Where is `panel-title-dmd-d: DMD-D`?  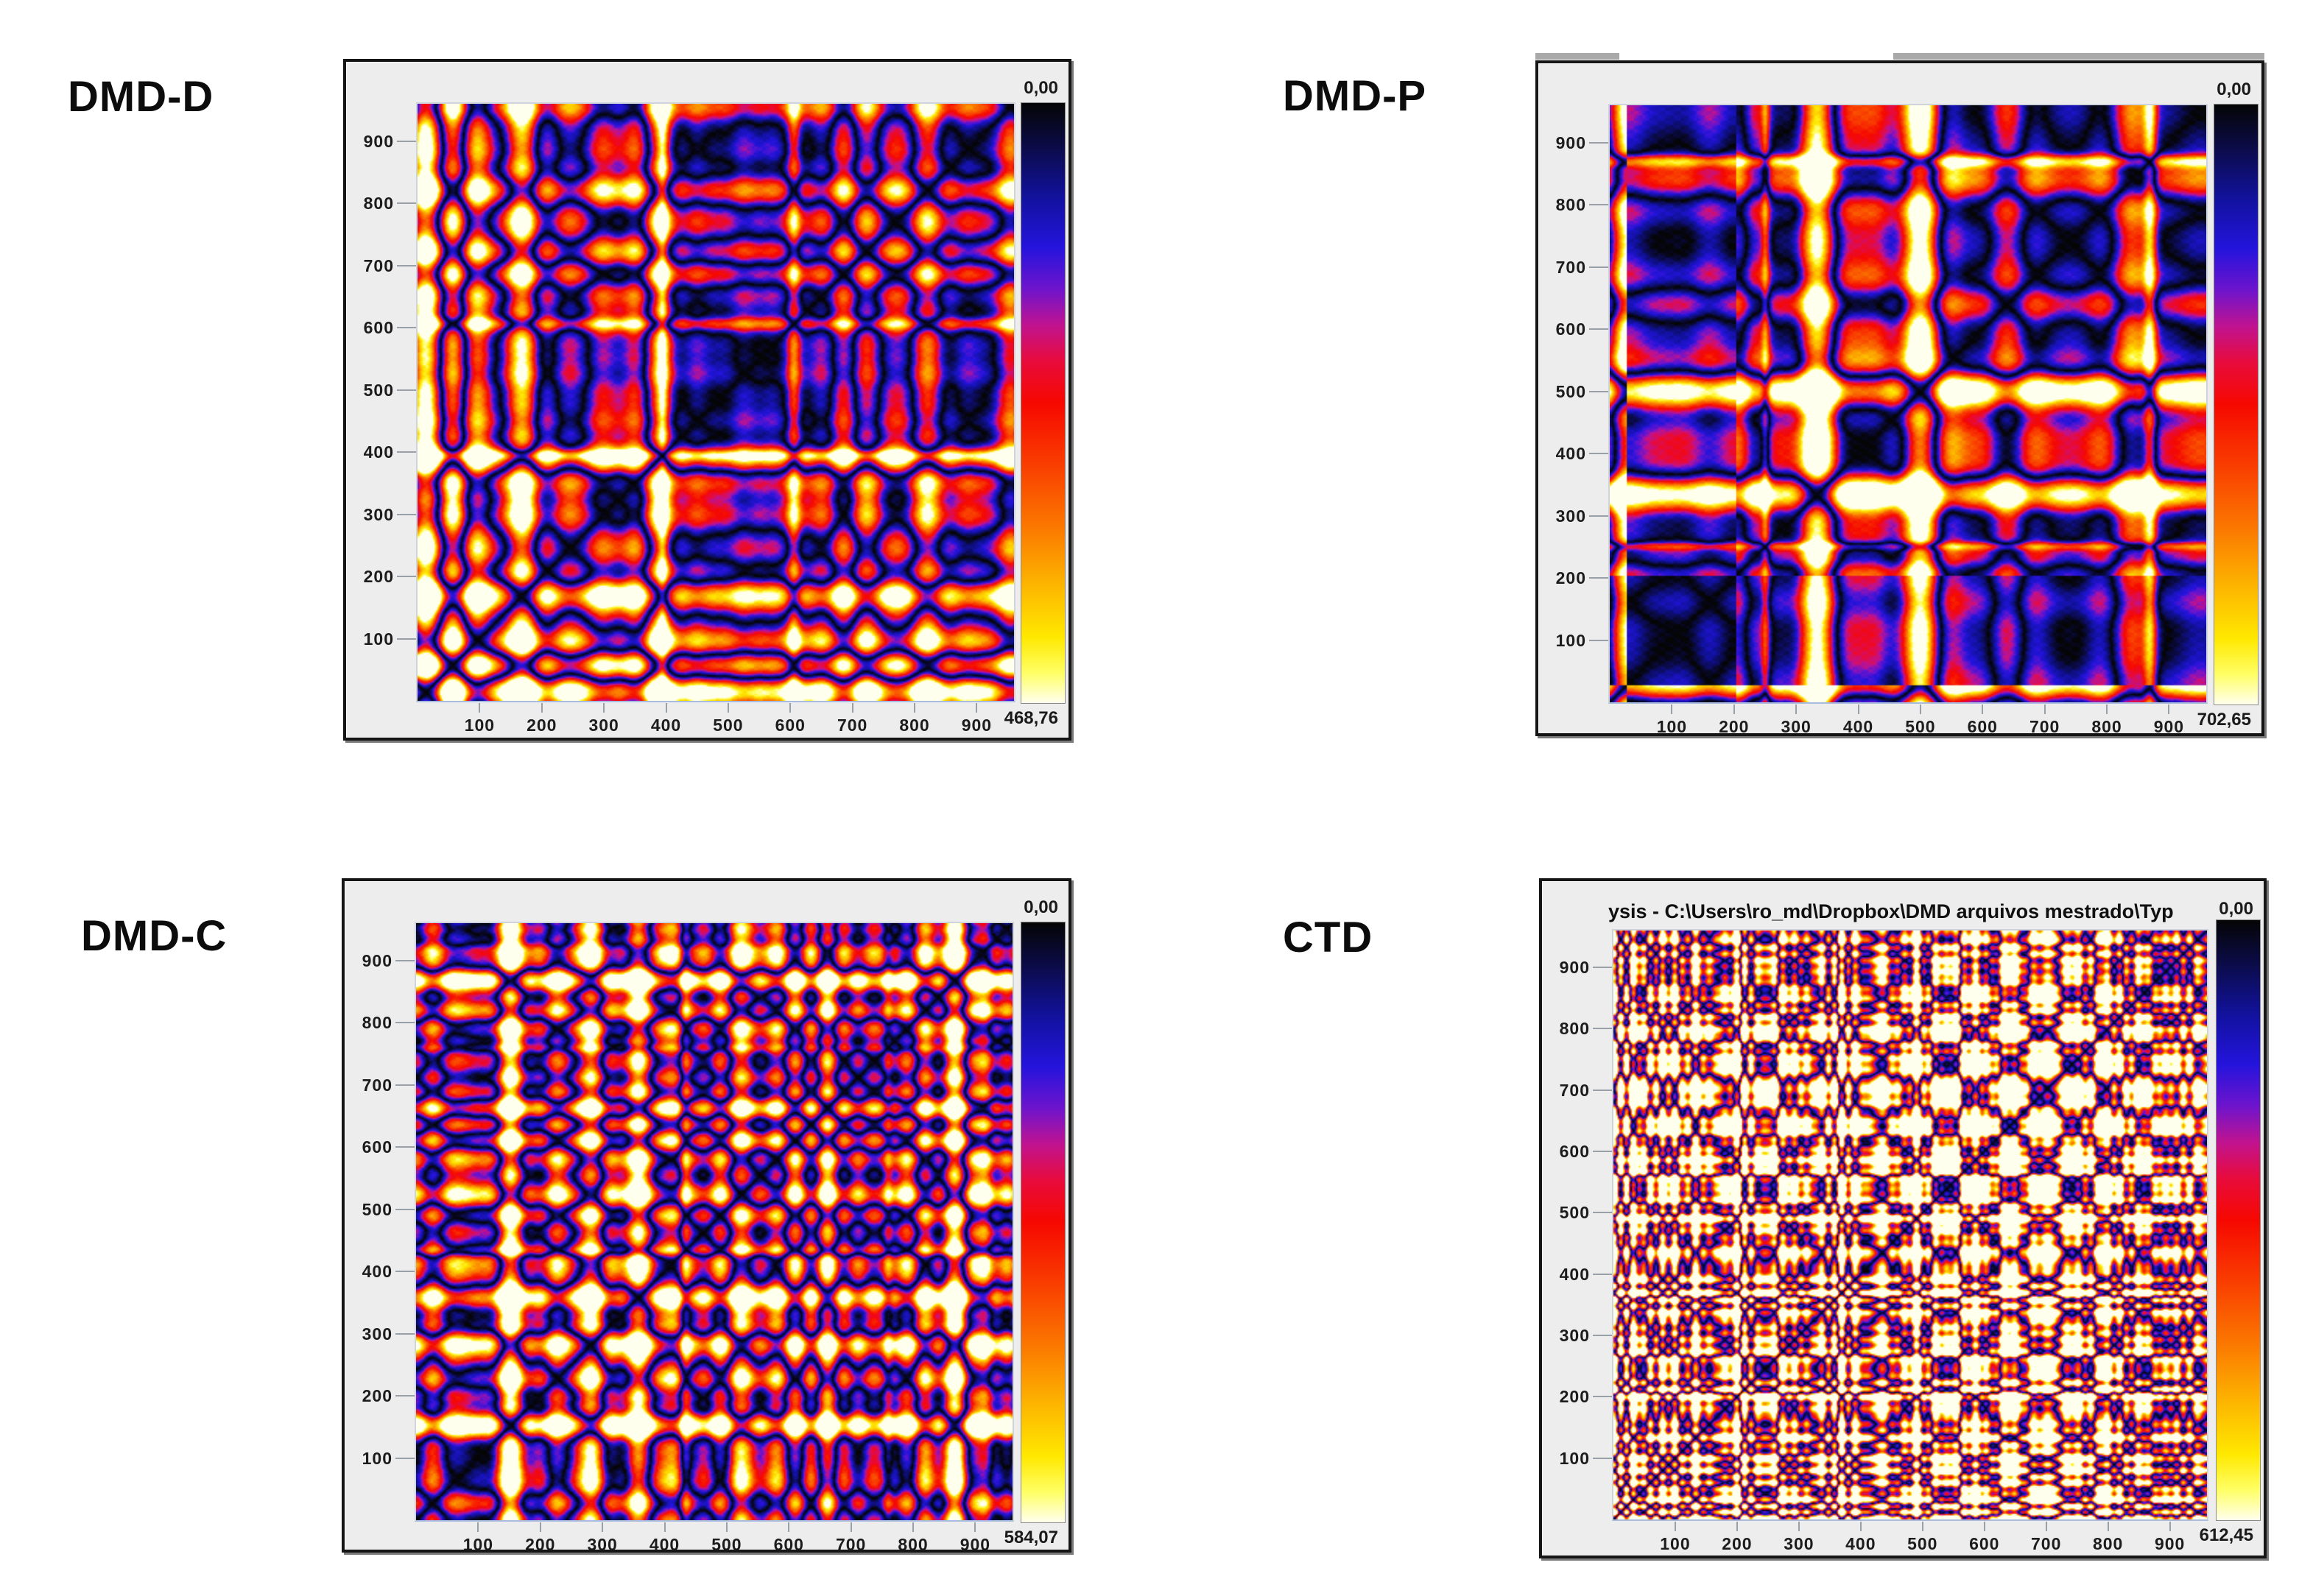 panel-title-dmd-d: DMD-D is located at coordinates (141, 97).